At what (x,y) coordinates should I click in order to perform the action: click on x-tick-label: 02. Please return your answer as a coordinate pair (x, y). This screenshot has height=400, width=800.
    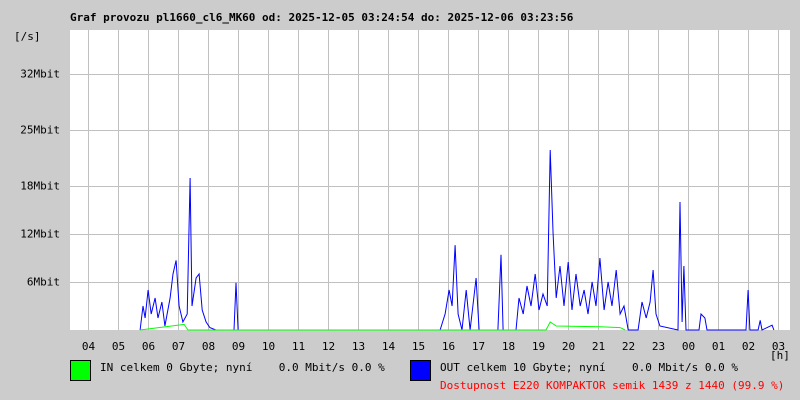
    Looking at the image, I should click on (748, 346).